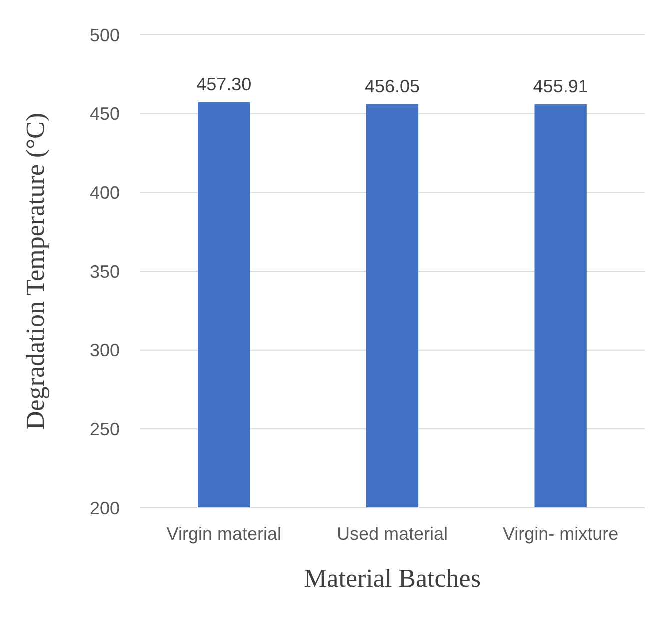 The width and height of the screenshot is (668, 626). Describe the element at coordinates (105, 429) in the screenshot. I see `y-tick-label: 250` at that location.